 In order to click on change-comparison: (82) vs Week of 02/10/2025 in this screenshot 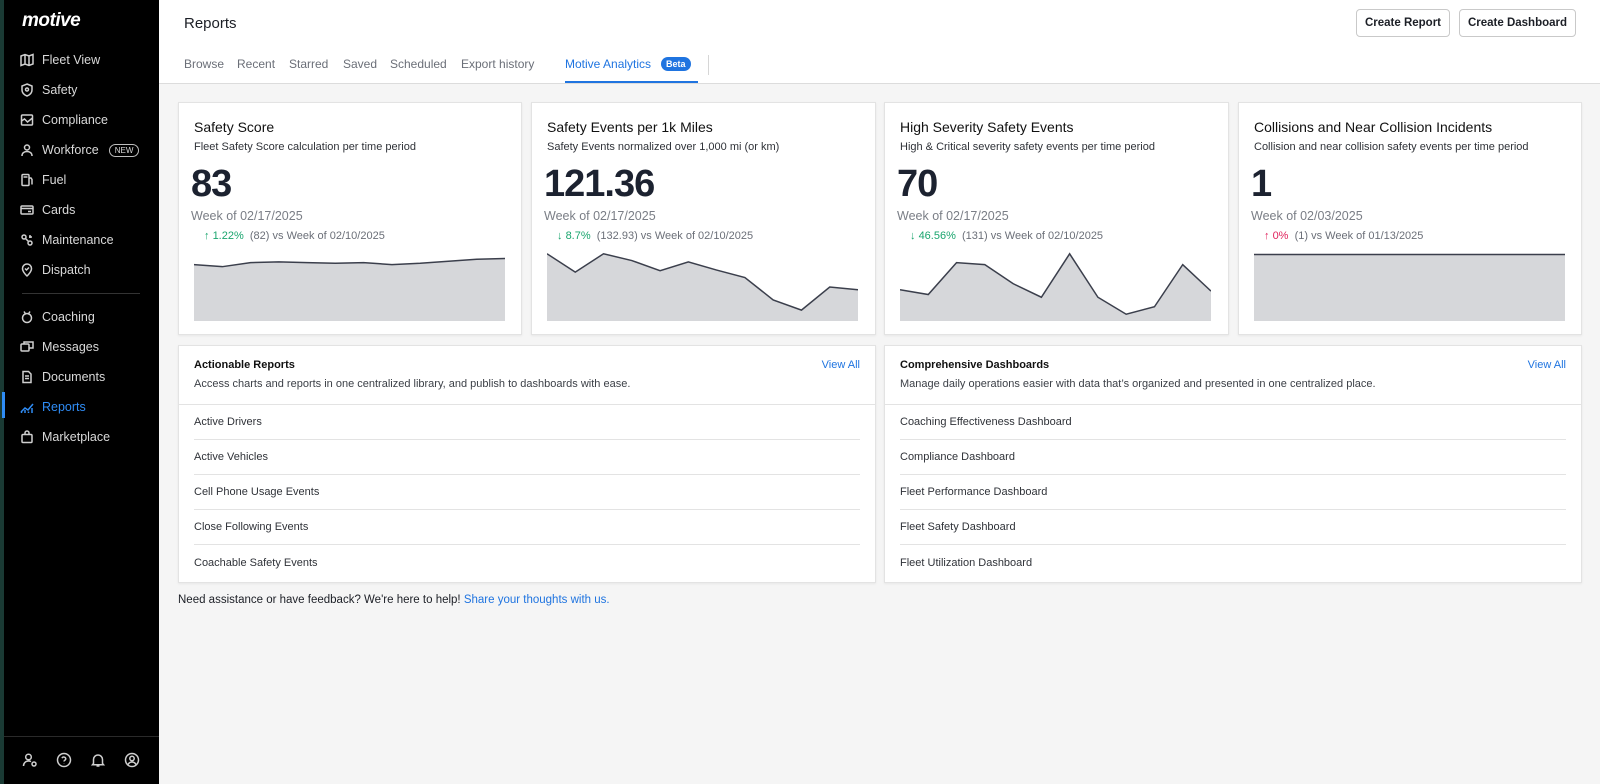, I will do `click(317, 236)`.